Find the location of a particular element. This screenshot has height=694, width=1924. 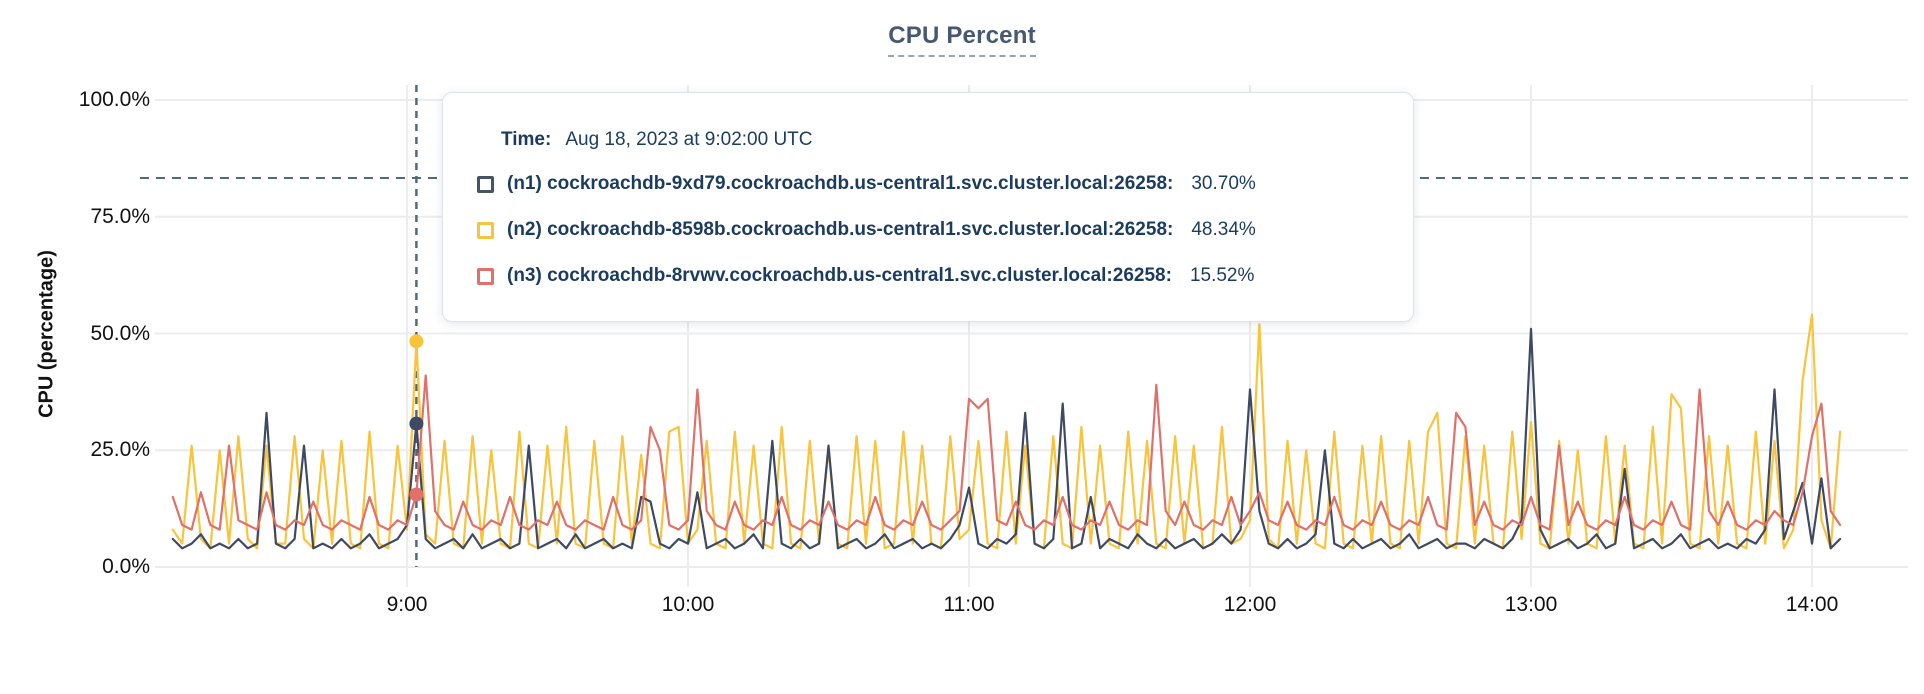

x-tick-9: 9:00 is located at coordinates (407, 604).